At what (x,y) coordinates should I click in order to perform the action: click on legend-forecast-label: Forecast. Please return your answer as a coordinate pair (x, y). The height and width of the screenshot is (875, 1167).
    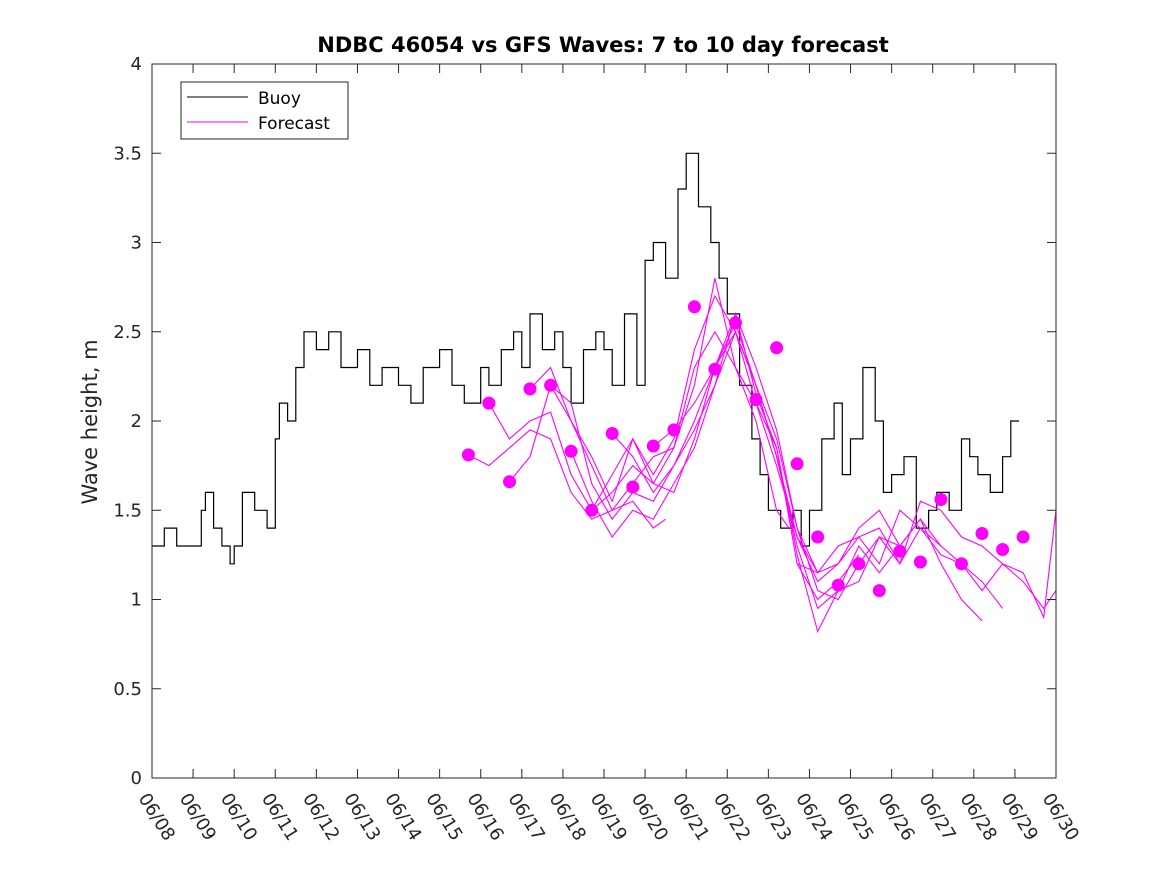
    Looking at the image, I should click on (294, 124).